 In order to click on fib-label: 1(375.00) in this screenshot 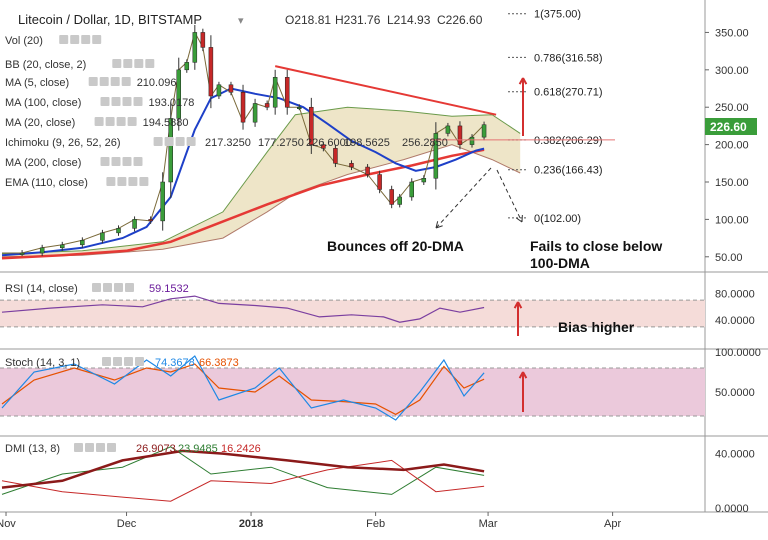, I will do `click(557, 15)`.